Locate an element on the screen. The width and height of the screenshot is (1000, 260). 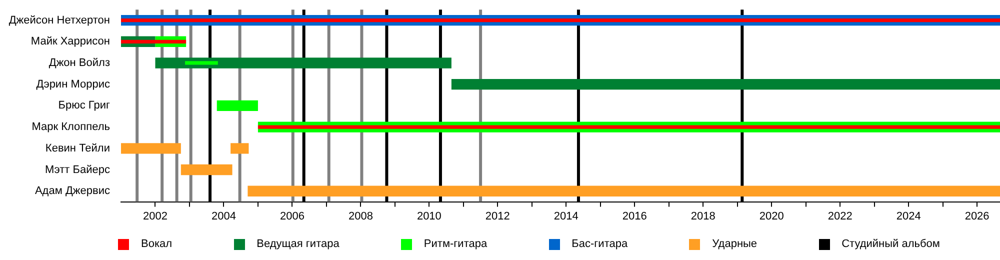
y-tick-label: Брюс Григ is located at coordinates (84, 106).